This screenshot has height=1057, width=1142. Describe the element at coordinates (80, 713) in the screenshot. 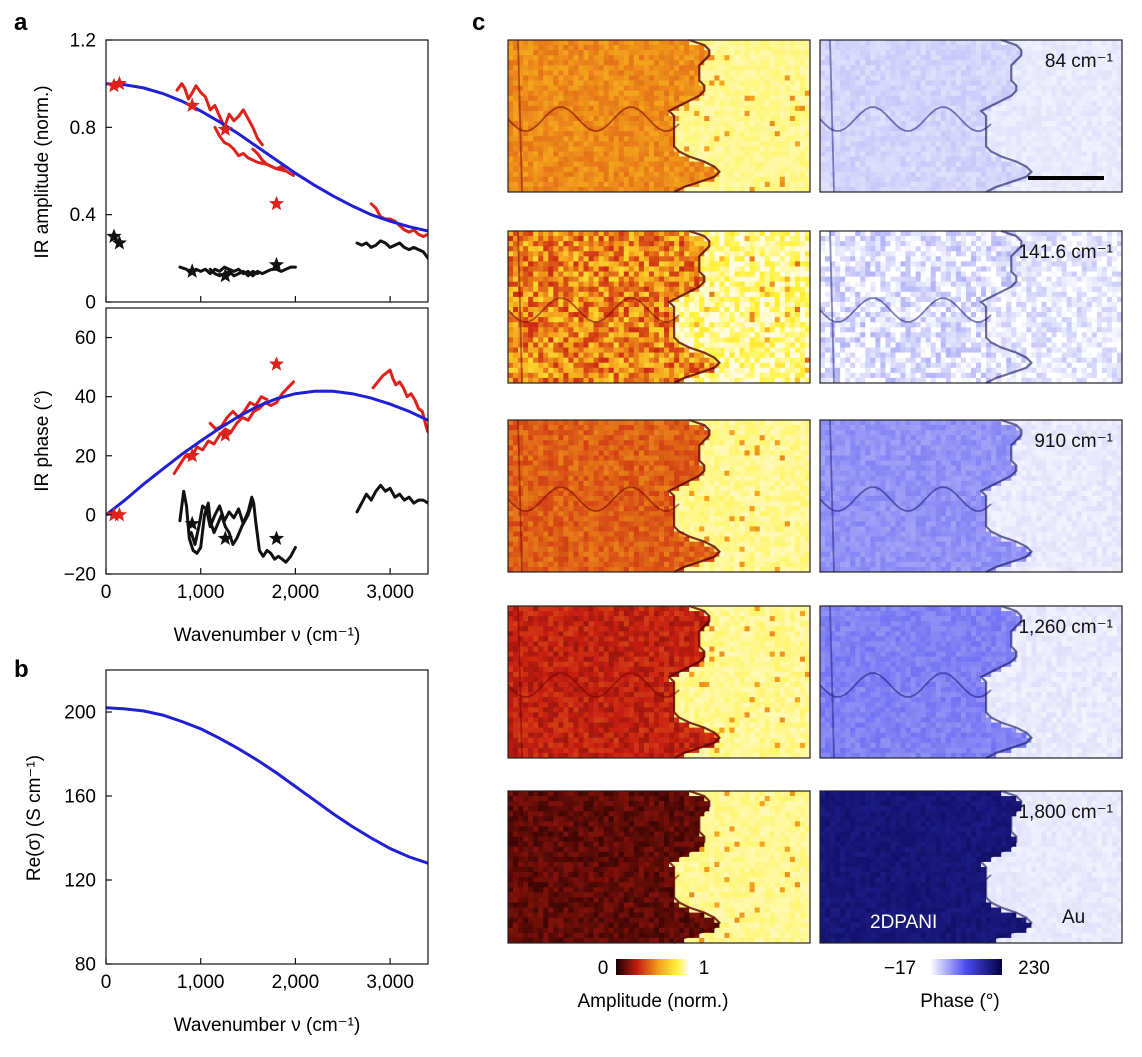

I see `y-tick-label: 200` at that location.